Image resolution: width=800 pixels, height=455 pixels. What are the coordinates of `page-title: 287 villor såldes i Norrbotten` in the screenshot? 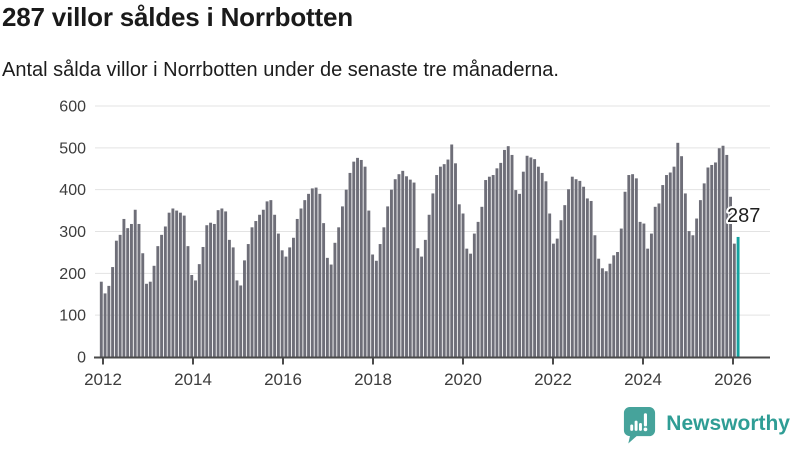 It's located at (177, 17).